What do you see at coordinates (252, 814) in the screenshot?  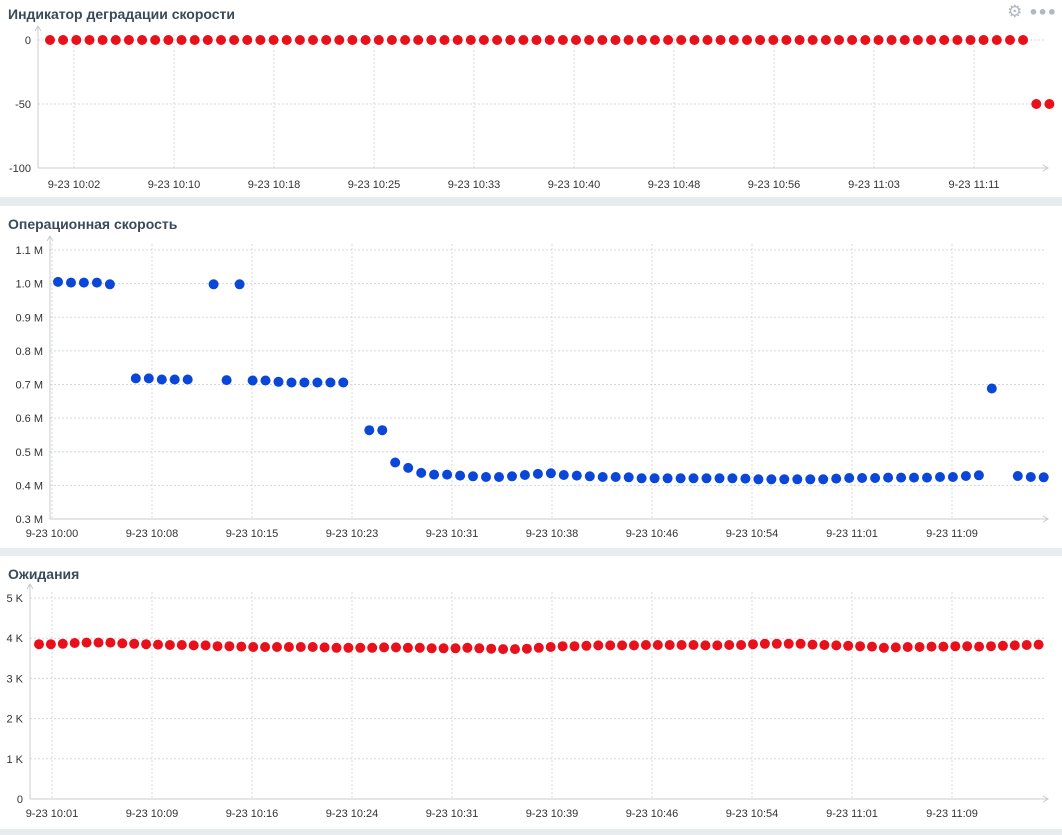 I see `x-tick-label: 9-23 10:16` at bounding box center [252, 814].